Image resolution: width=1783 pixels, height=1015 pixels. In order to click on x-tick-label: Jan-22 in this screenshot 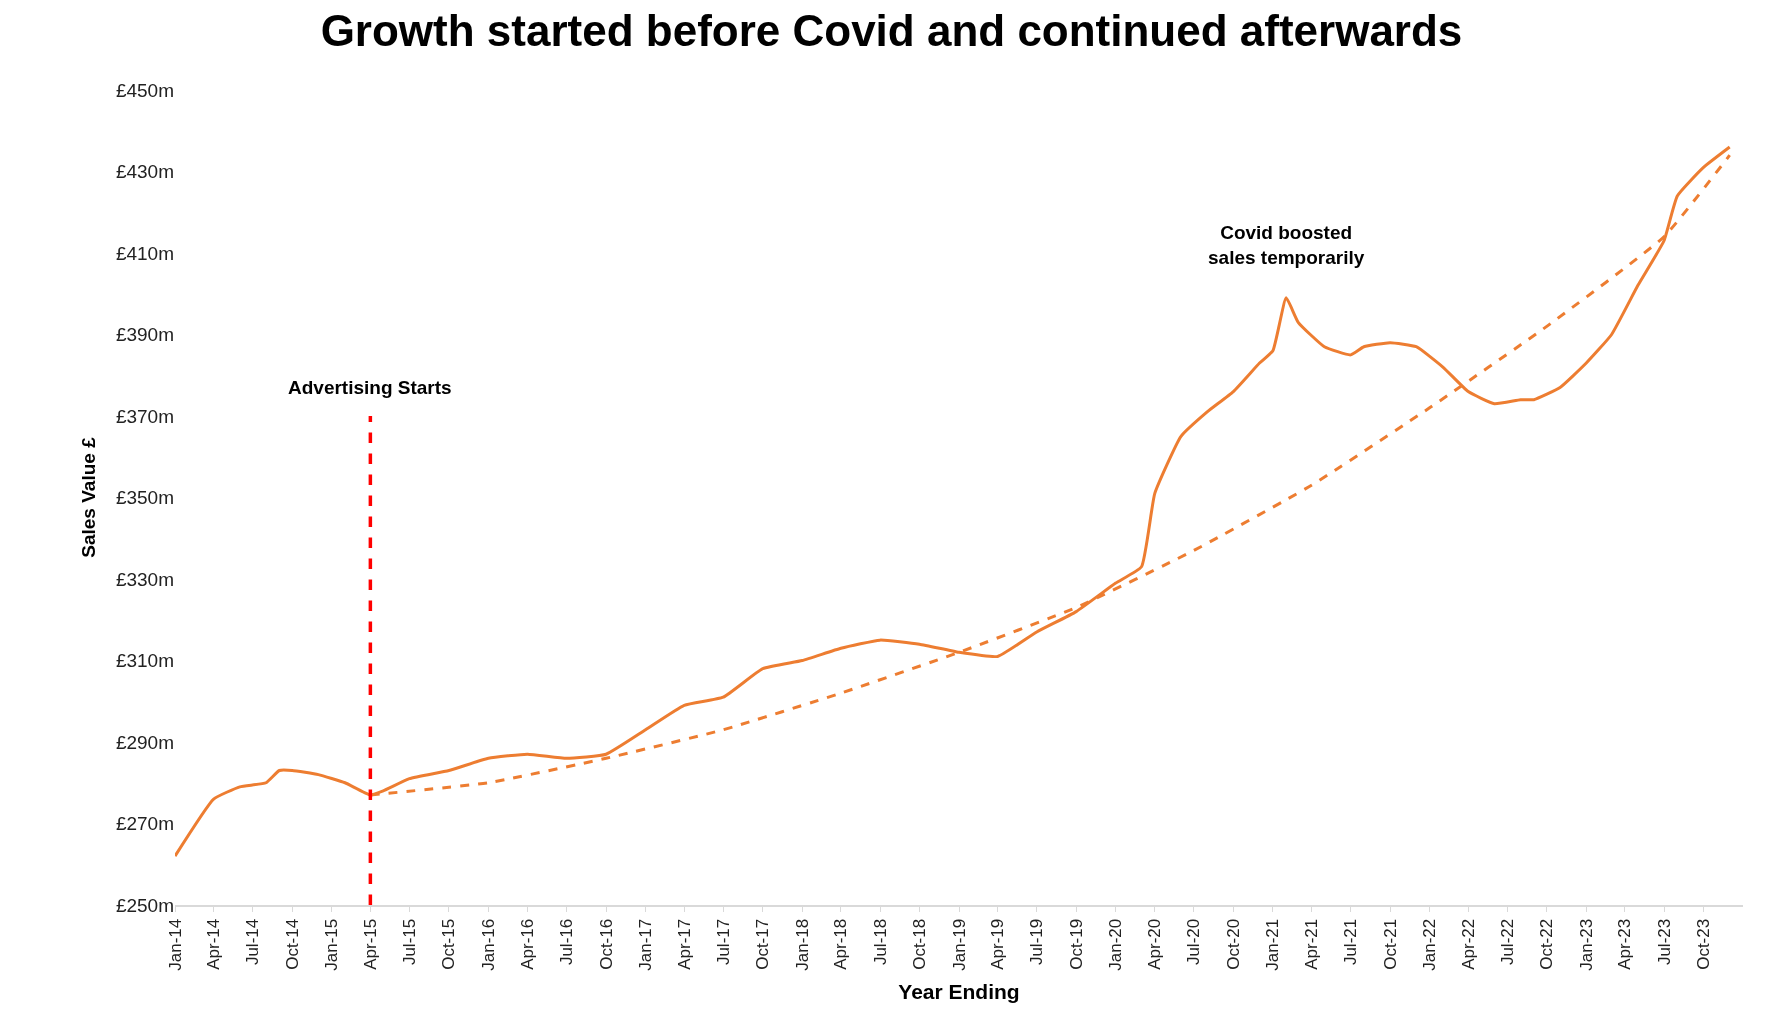, I will do `click(1430, 944)`.